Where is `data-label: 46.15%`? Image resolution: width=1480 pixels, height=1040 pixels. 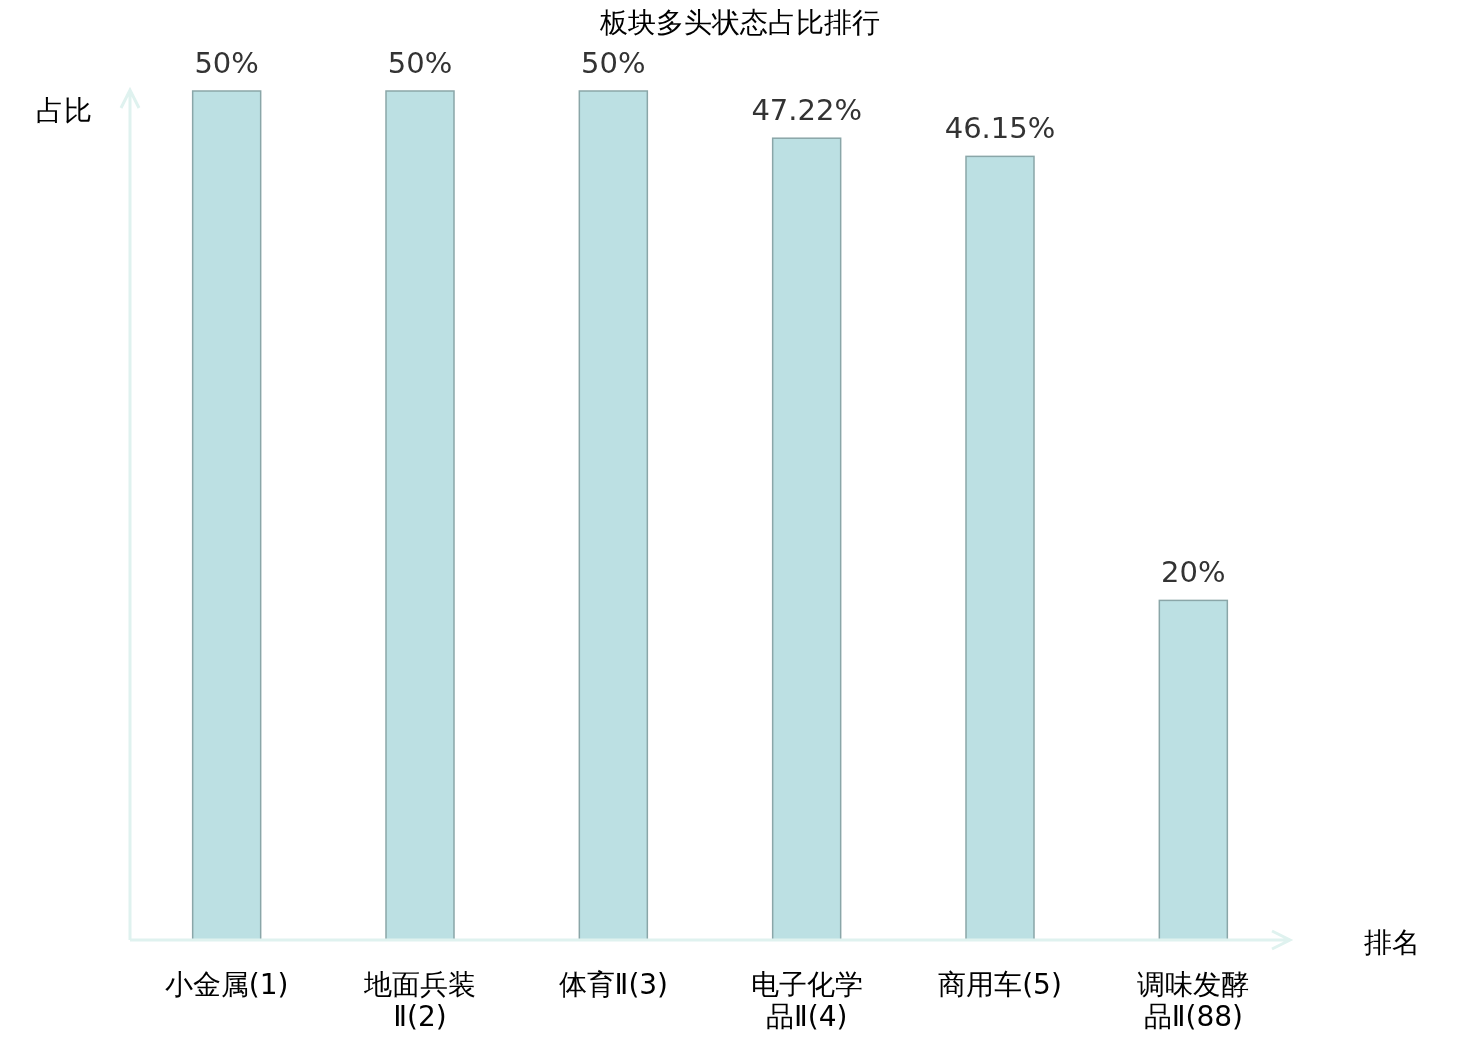
data-label: 46.15% is located at coordinates (1000, 128).